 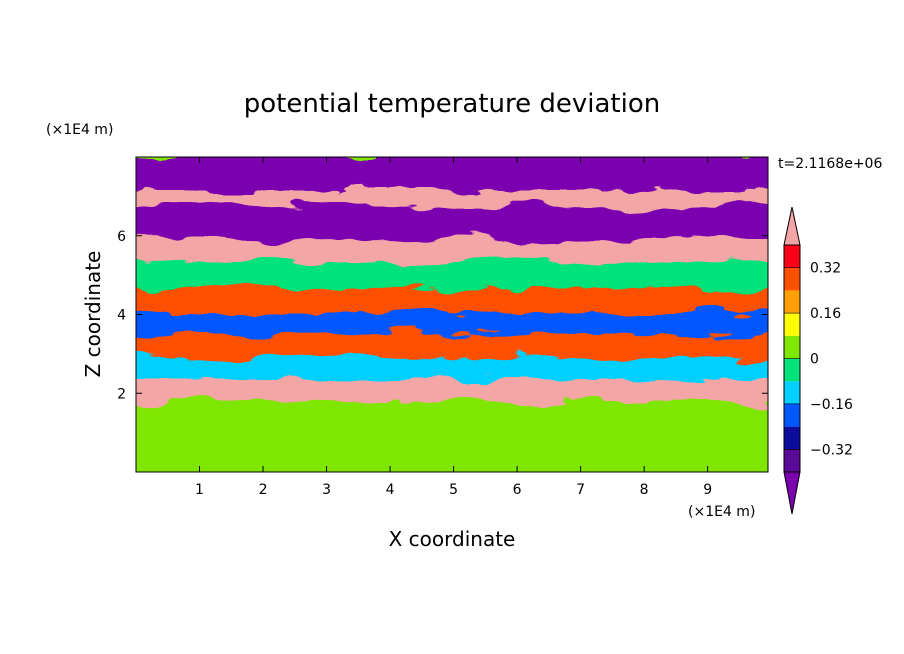 I want to click on x-tick-label: 6, so click(x=517, y=490).